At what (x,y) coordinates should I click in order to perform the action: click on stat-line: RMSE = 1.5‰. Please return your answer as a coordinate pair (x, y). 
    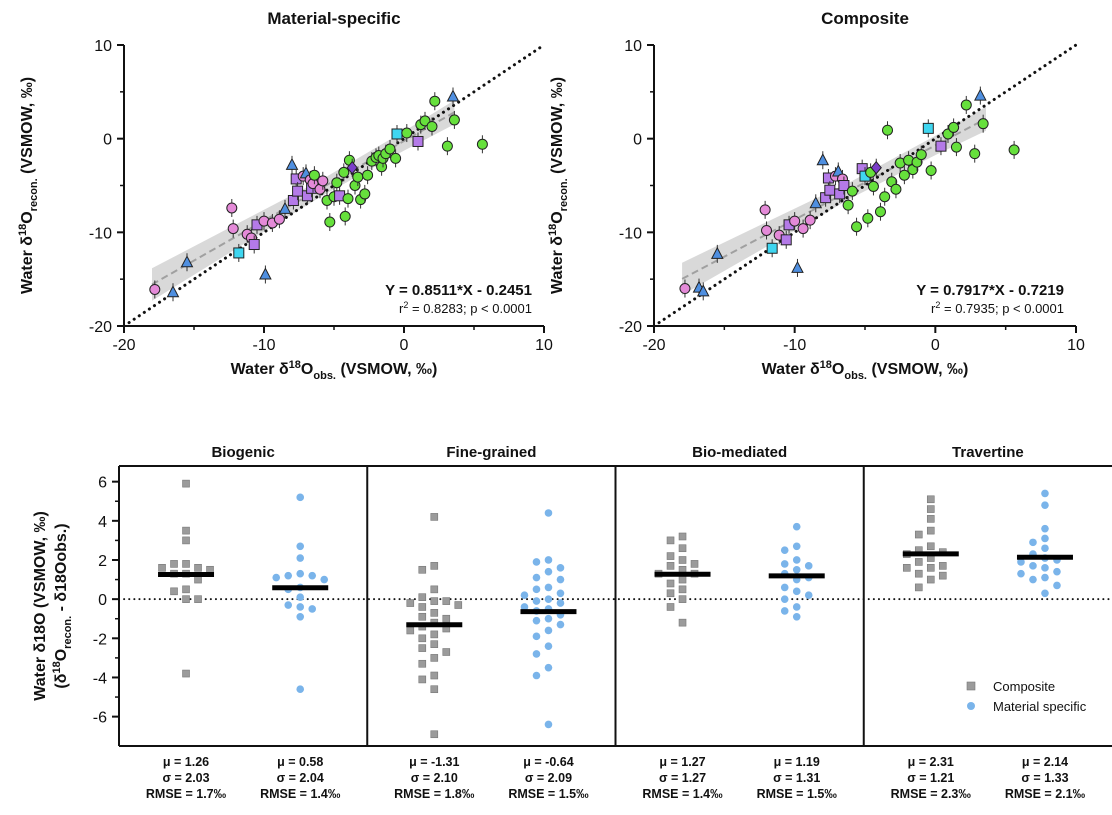
    Looking at the image, I should click on (548, 794).